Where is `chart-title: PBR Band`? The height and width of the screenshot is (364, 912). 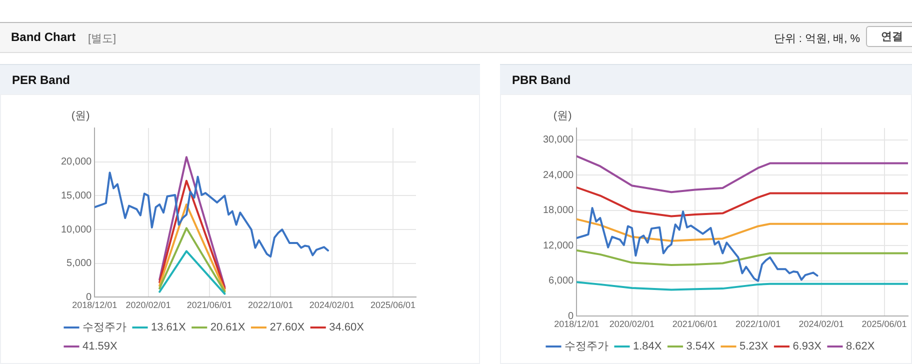
chart-title: PBR Band is located at coordinates (706, 79).